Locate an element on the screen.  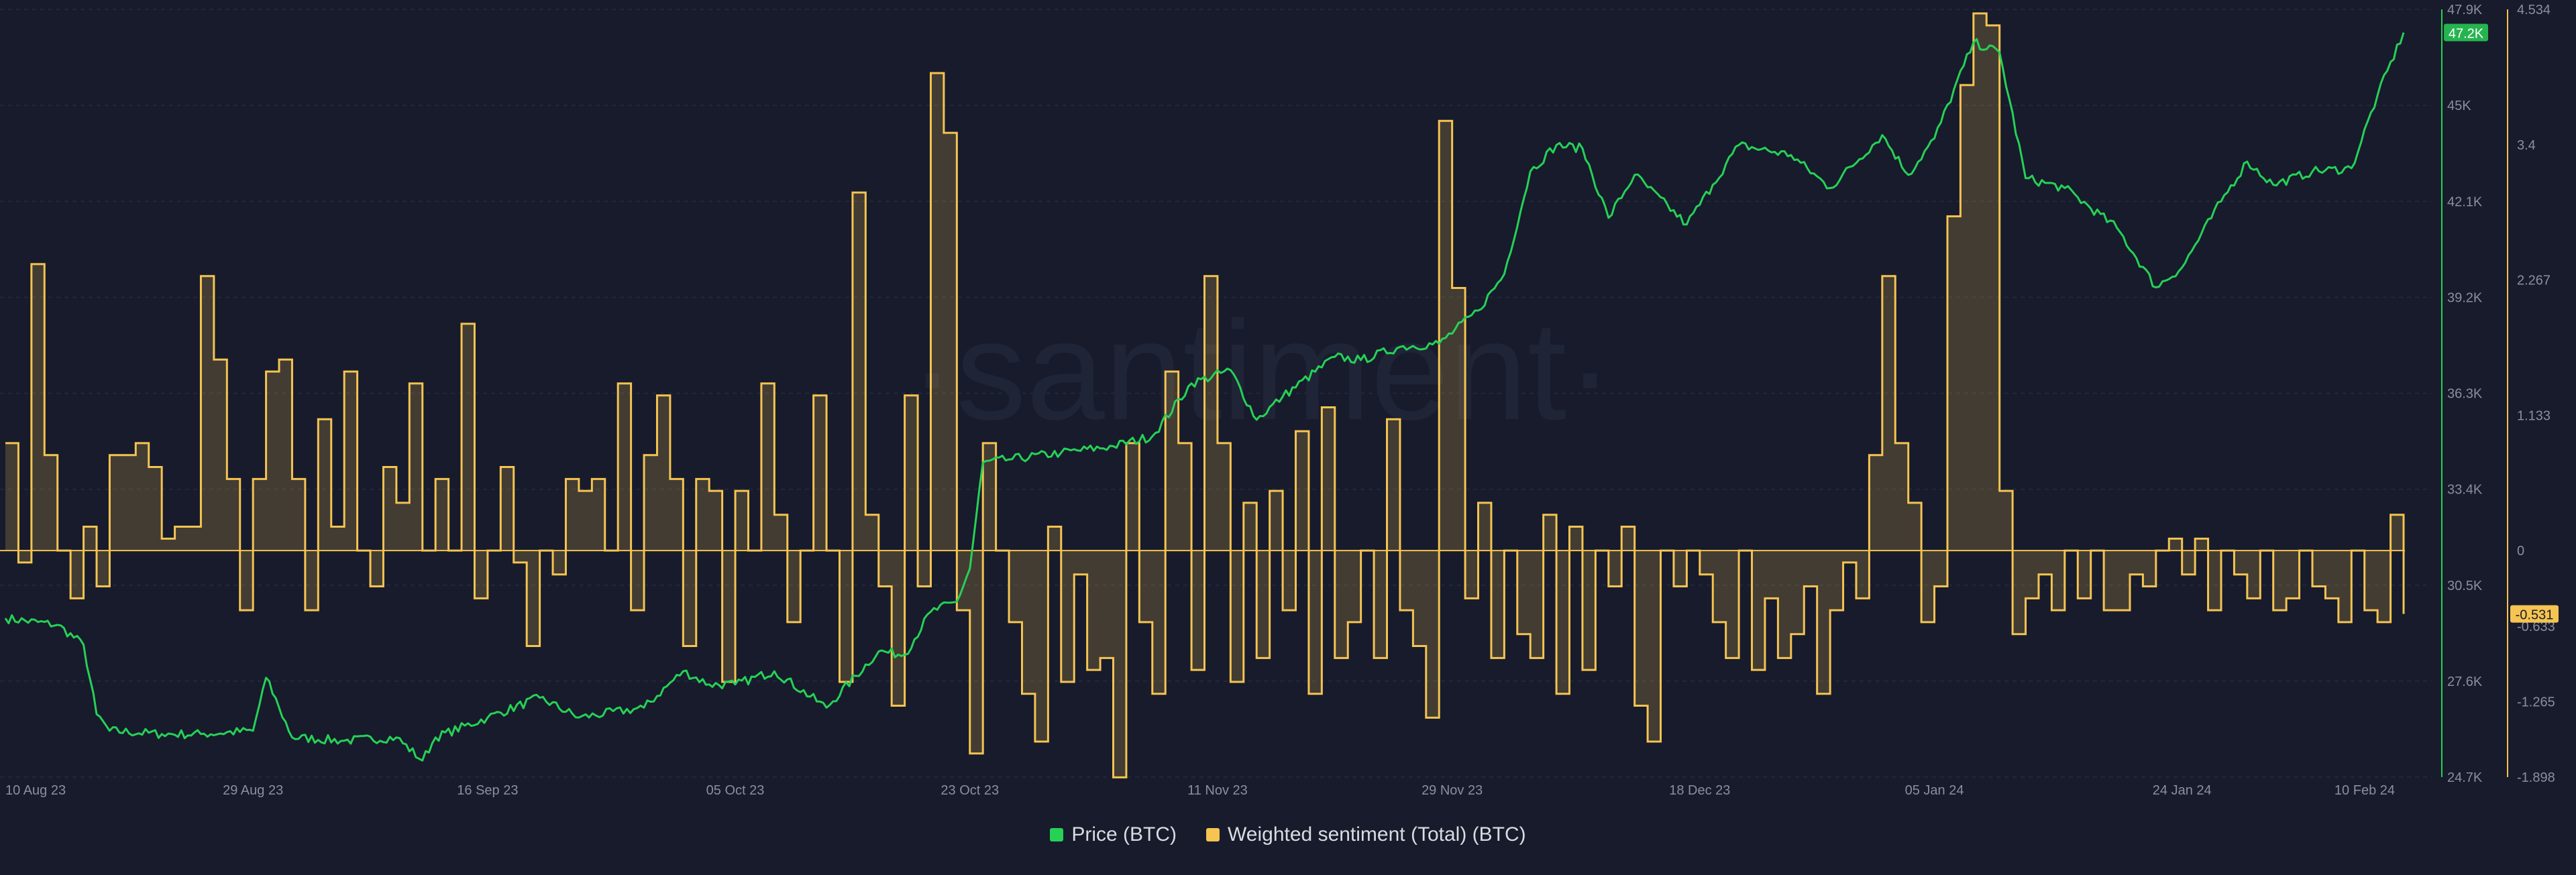
sentiment-tick-label: -1.898 is located at coordinates (2536, 777).